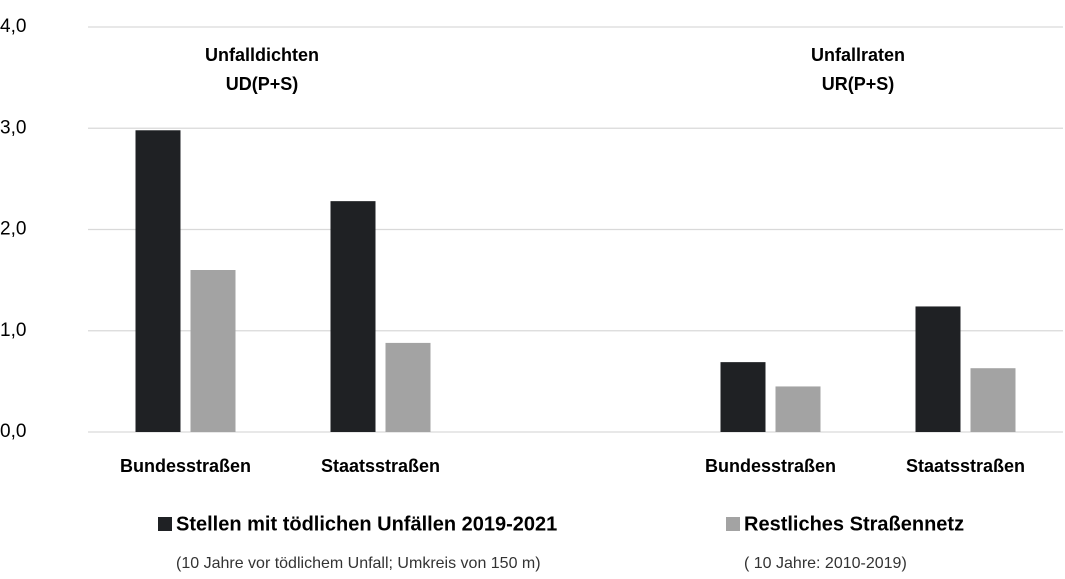 The image size is (1065, 579). I want to click on y-tick-label: 2,0, so click(13, 229).